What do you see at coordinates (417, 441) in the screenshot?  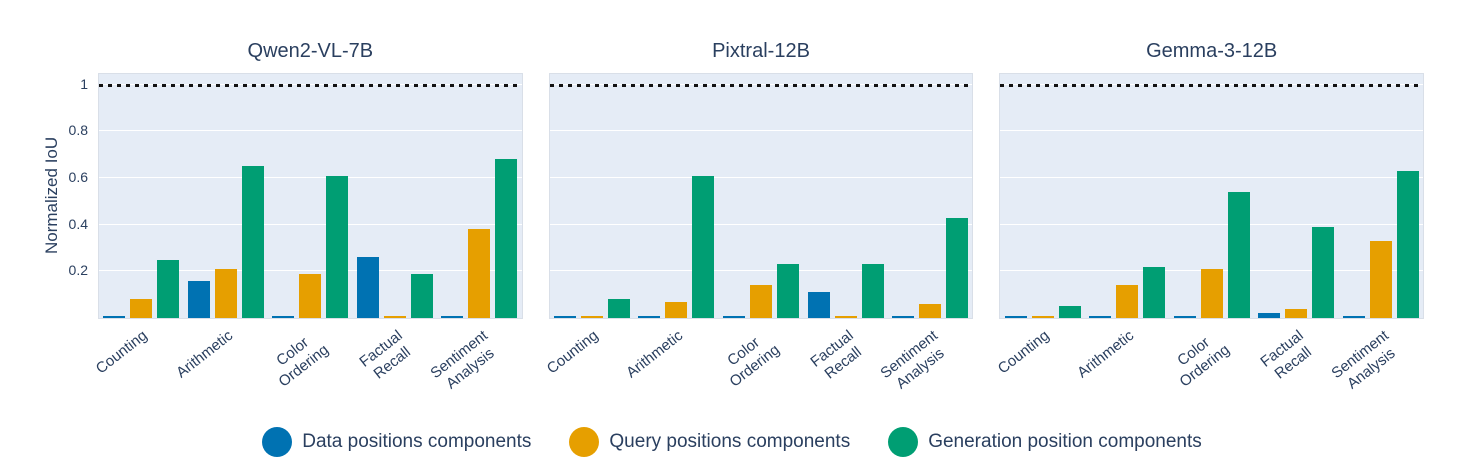 I see `legend-label: Data positions components` at bounding box center [417, 441].